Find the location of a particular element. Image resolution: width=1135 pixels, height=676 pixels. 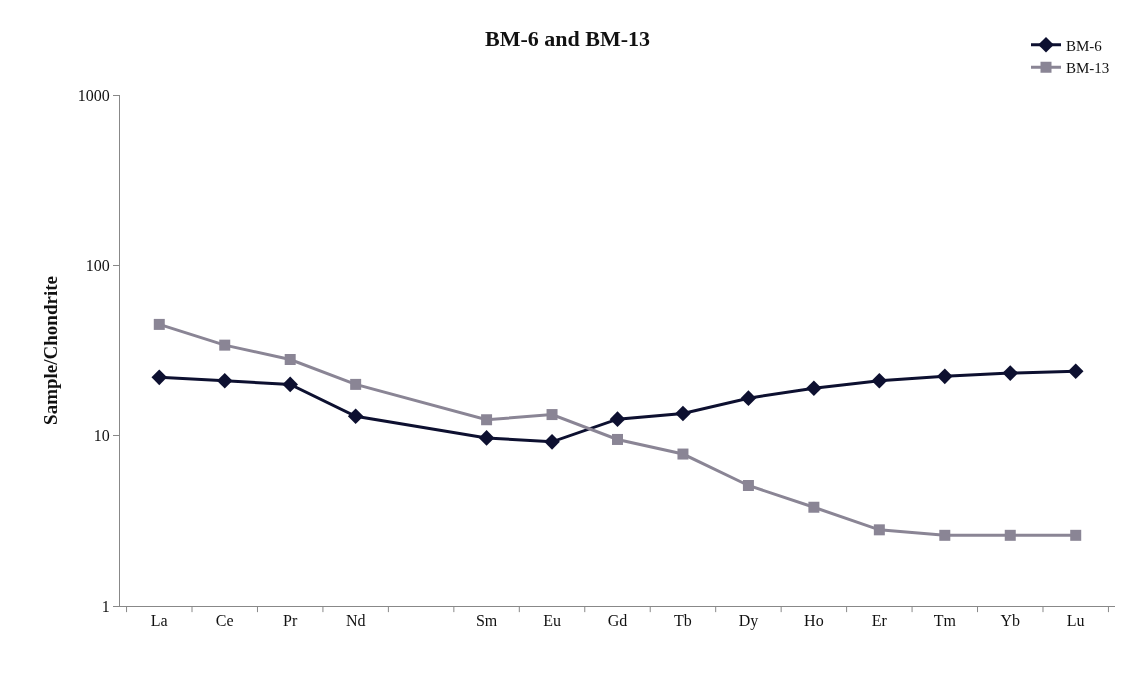

y-tick-label: 1000 is located at coordinates (93, 95).